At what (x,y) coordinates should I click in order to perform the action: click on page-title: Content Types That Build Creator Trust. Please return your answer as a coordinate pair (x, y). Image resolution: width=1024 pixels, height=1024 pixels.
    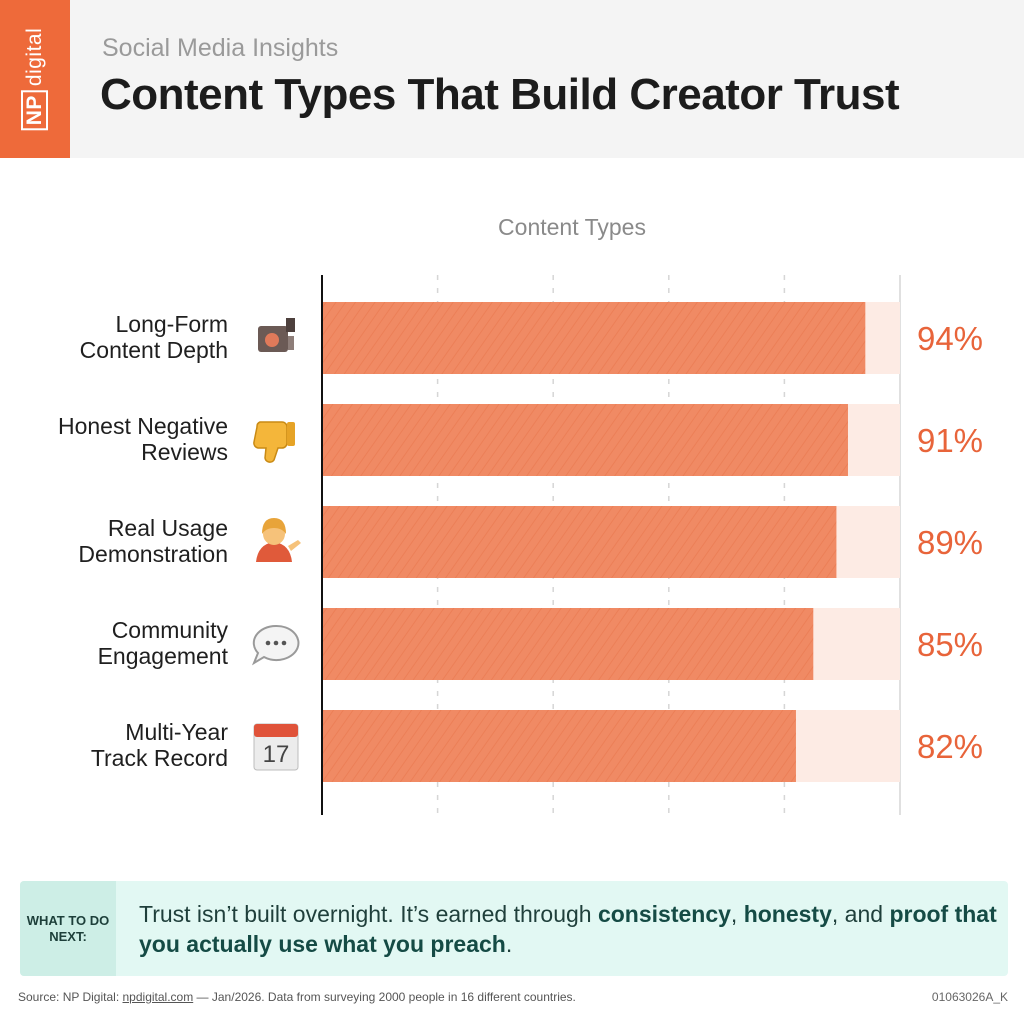
    Looking at the image, I should click on (500, 94).